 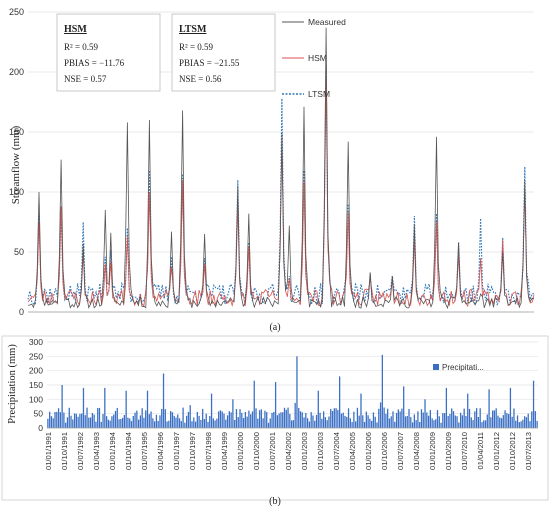 I want to click on ltsm-pbias: PBIAS = −21.55, so click(x=209, y=63).